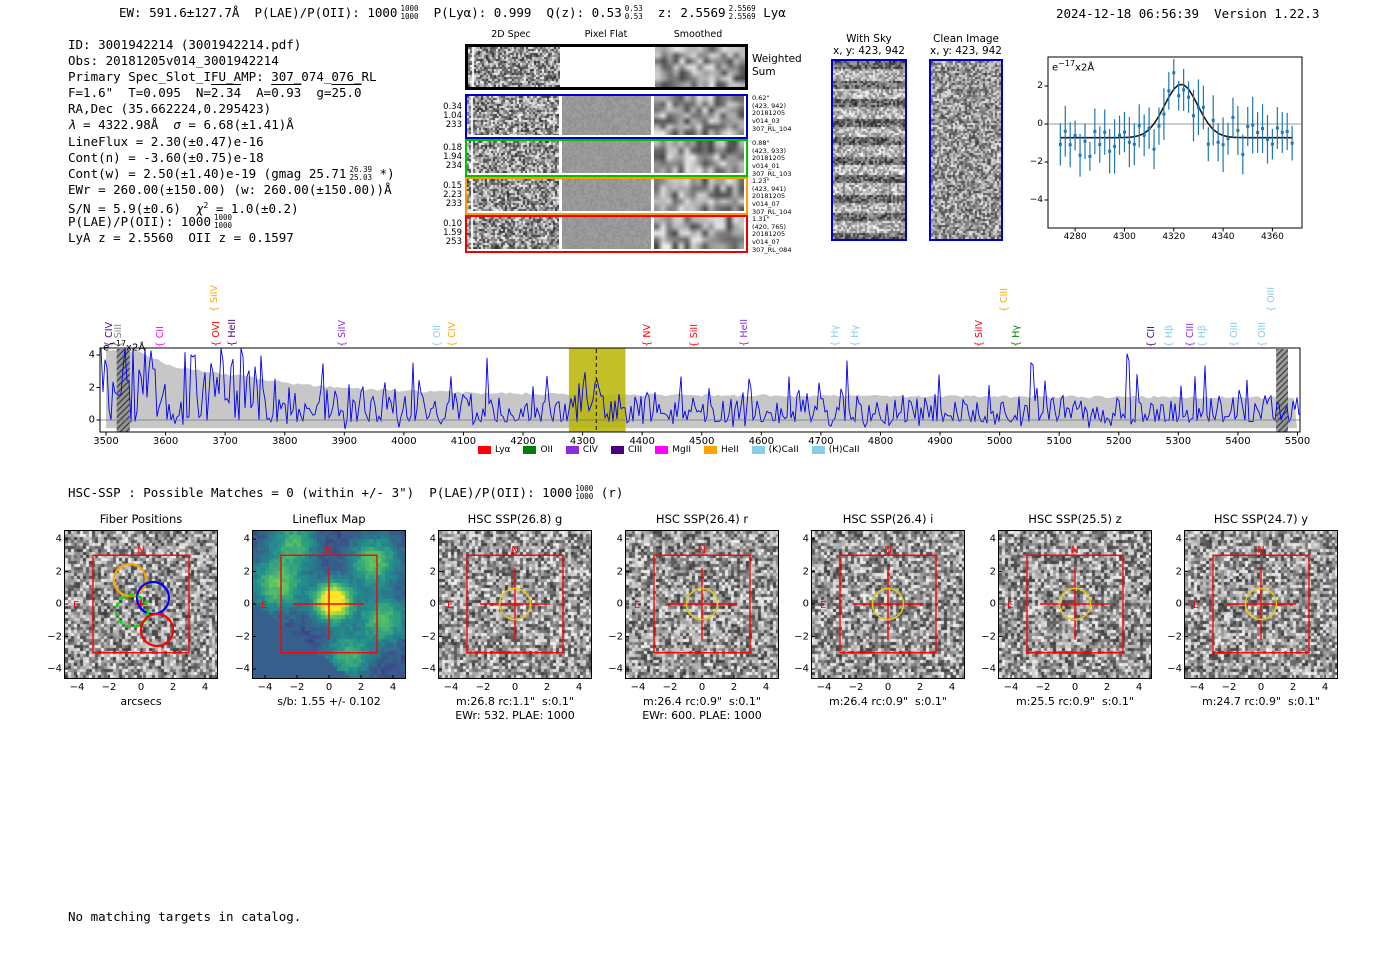 The width and height of the screenshot is (1400, 953). What do you see at coordinates (523, 441) in the screenshot?
I see `spectrum-x-tick-label: 4200` at bounding box center [523, 441].